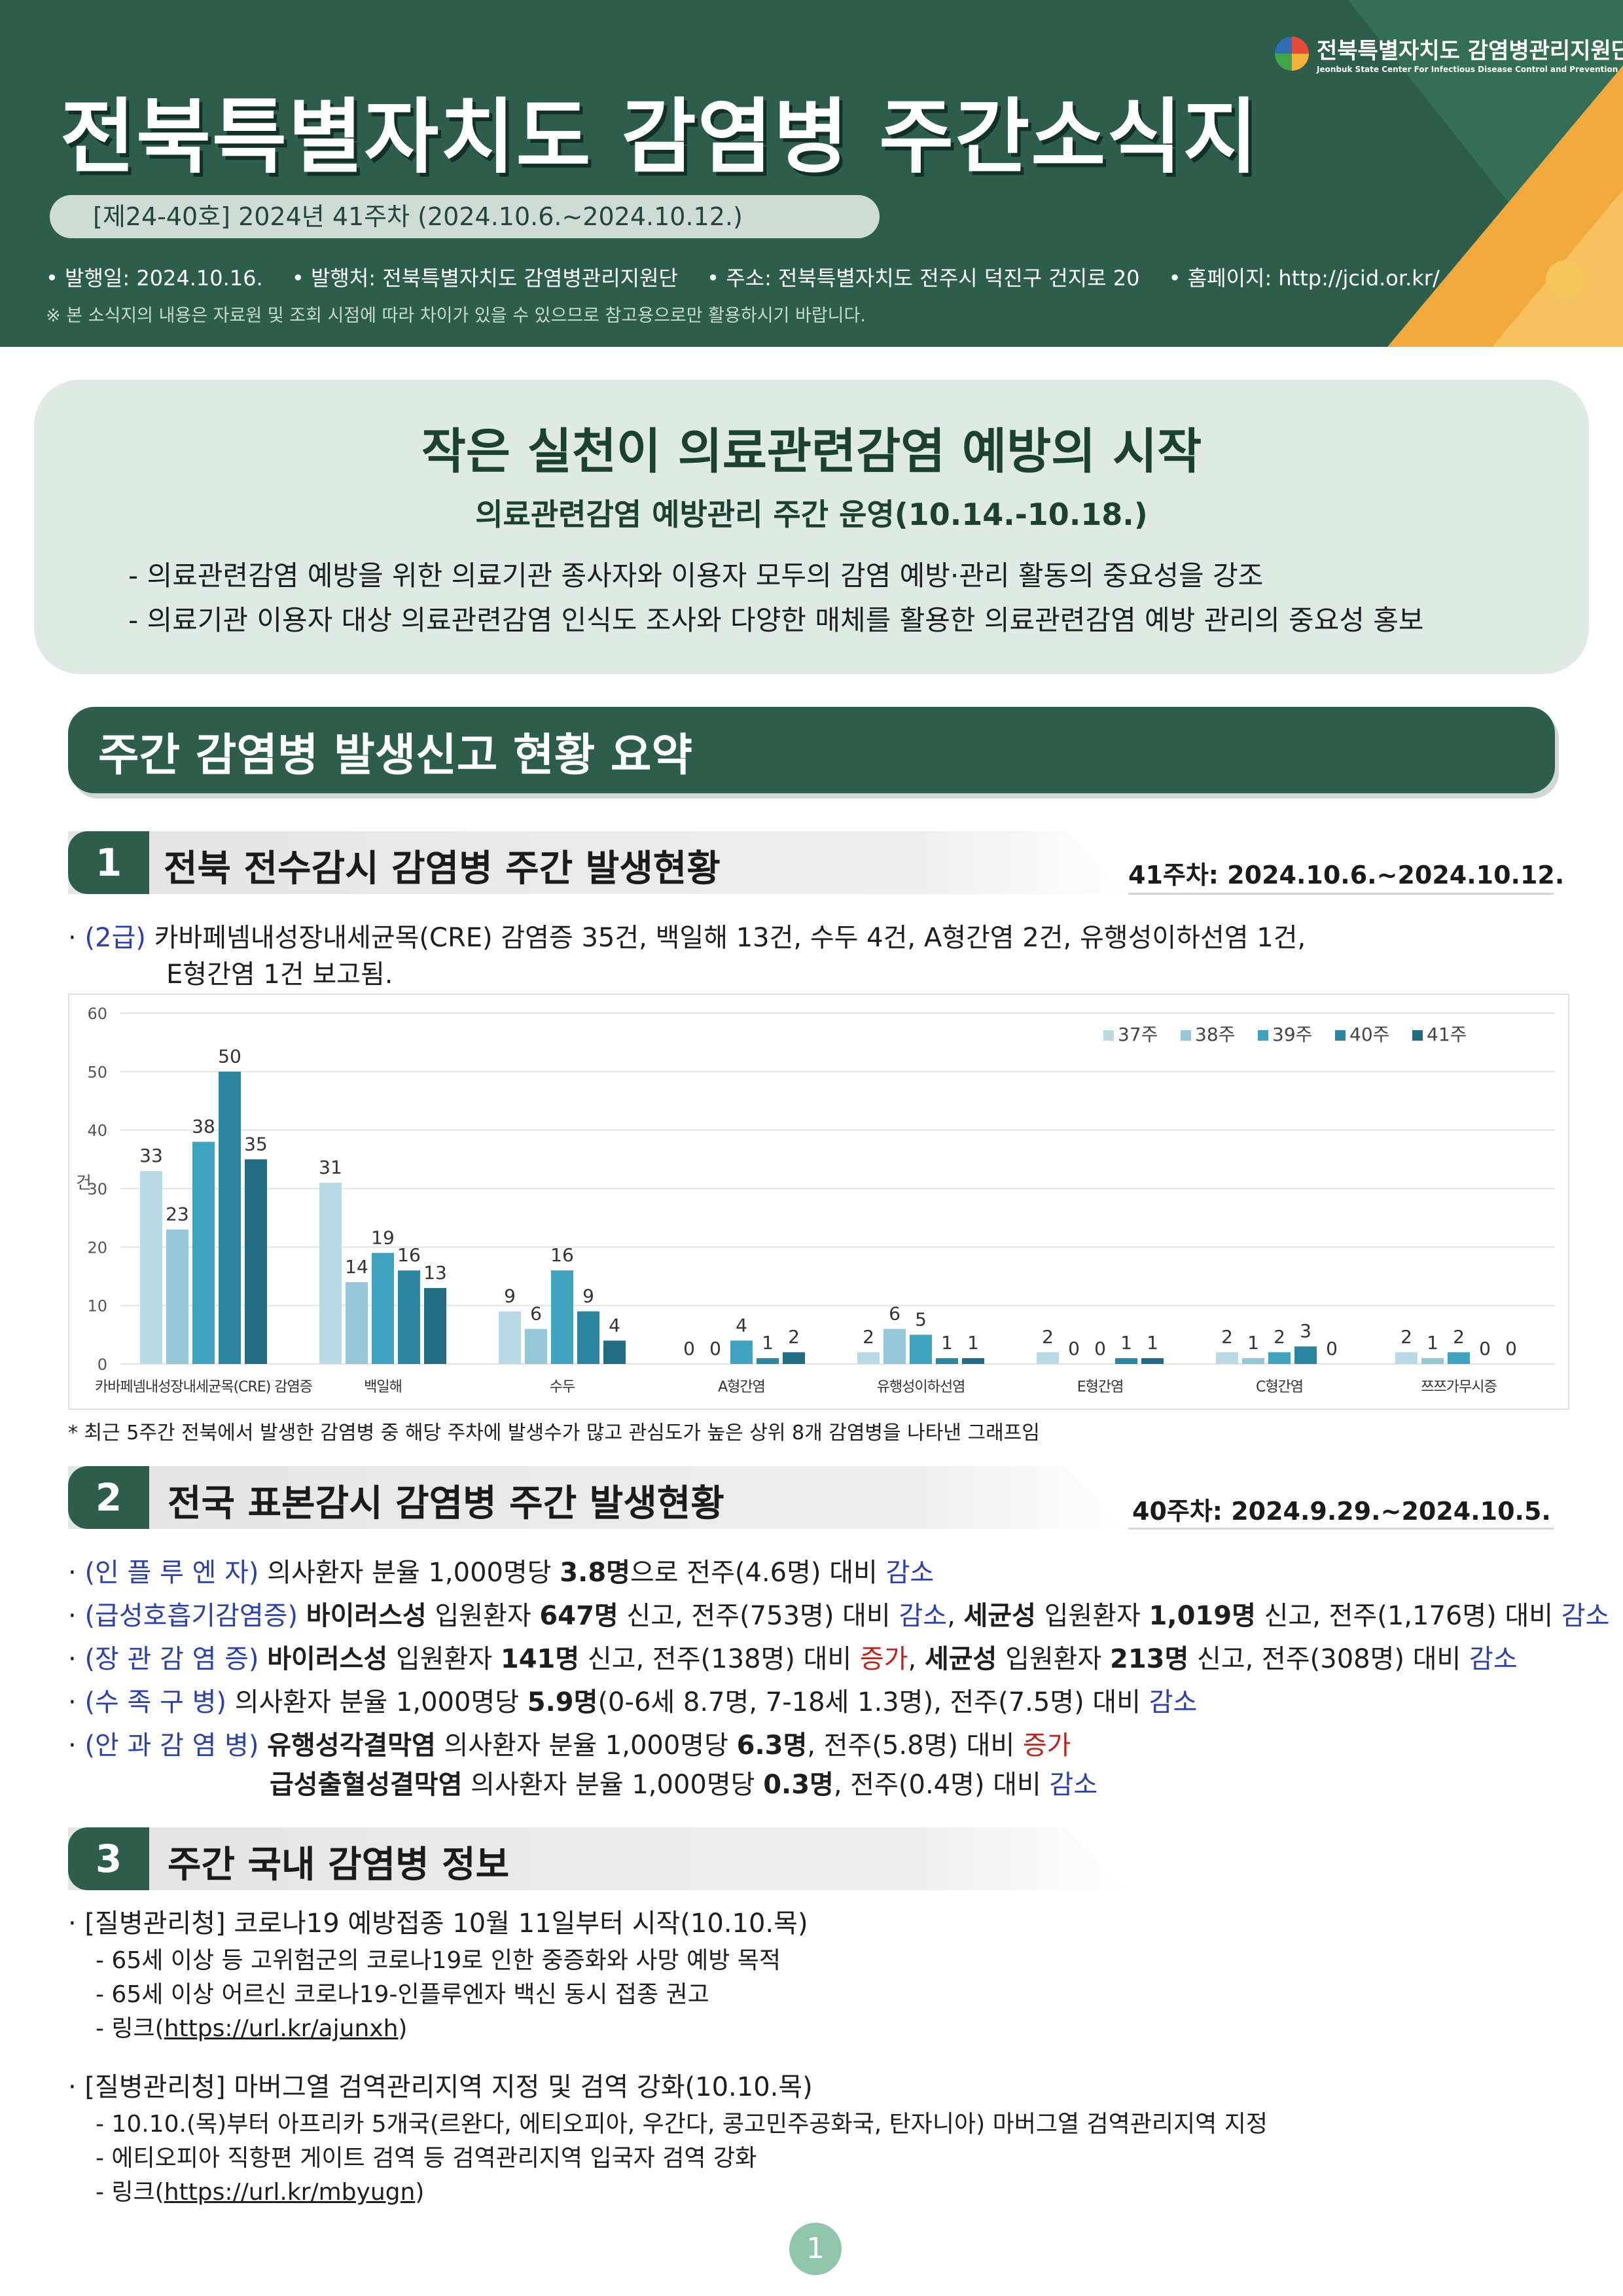 This screenshot has height=2296, width=1623. Describe the element at coordinates (435, 1272) in the screenshot. I see `data-label: 13` at that location.